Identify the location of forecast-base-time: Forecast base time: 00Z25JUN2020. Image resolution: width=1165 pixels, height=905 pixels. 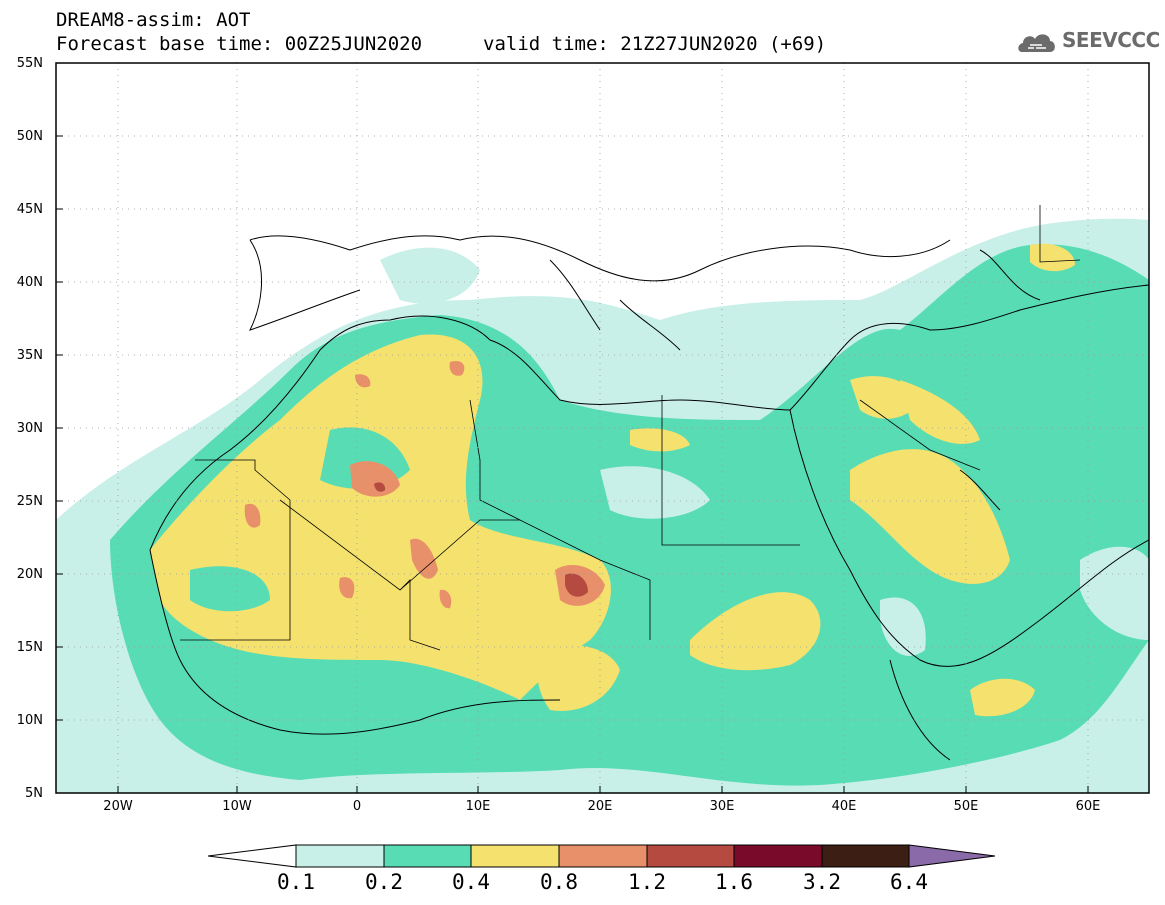
(239, 44).